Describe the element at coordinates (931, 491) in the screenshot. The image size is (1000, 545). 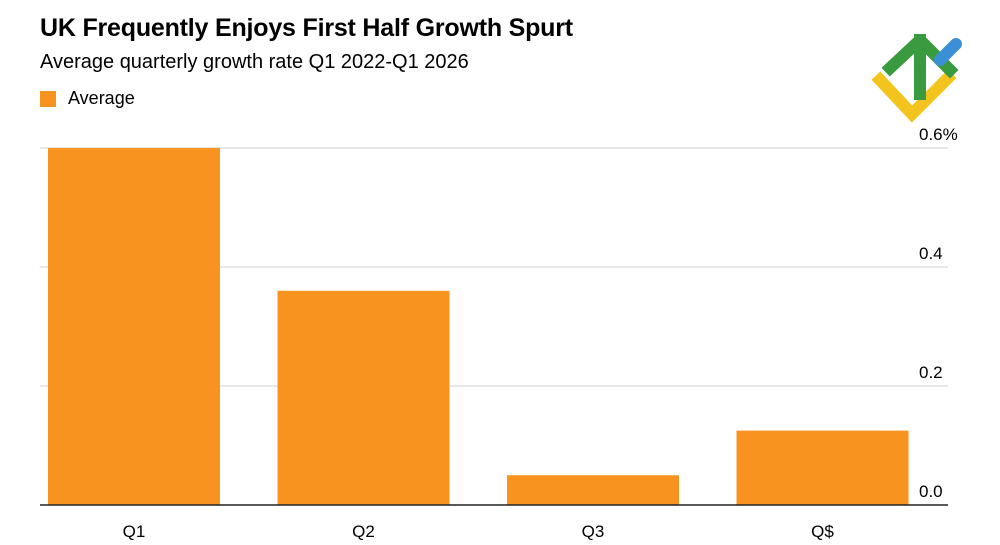
I see `y-tick-label: 0.0` at that location.